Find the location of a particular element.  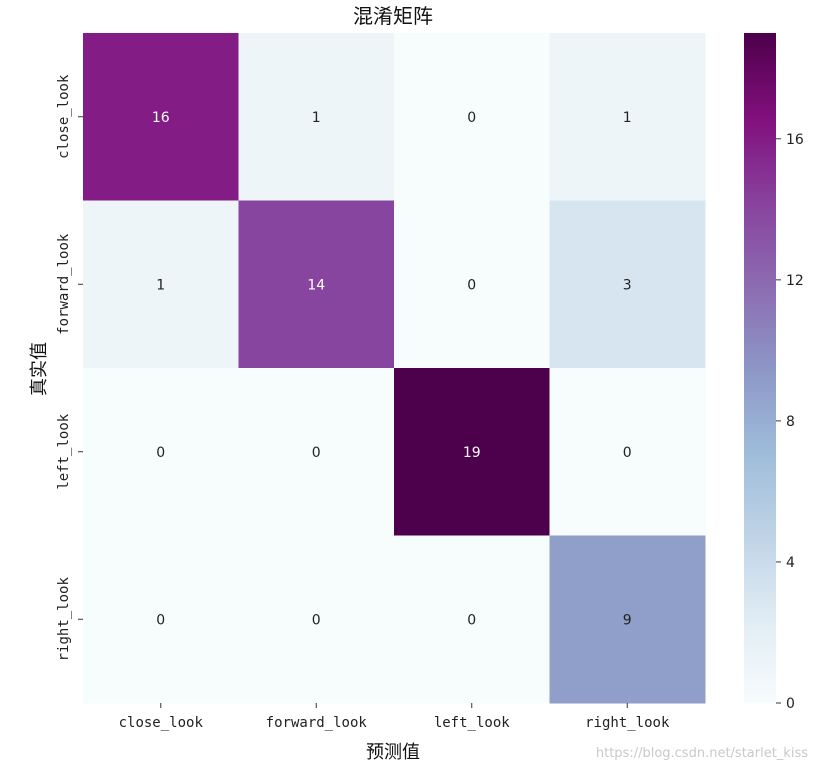

colorbar-tick-label: 0 is located at coordinates (790, 704).